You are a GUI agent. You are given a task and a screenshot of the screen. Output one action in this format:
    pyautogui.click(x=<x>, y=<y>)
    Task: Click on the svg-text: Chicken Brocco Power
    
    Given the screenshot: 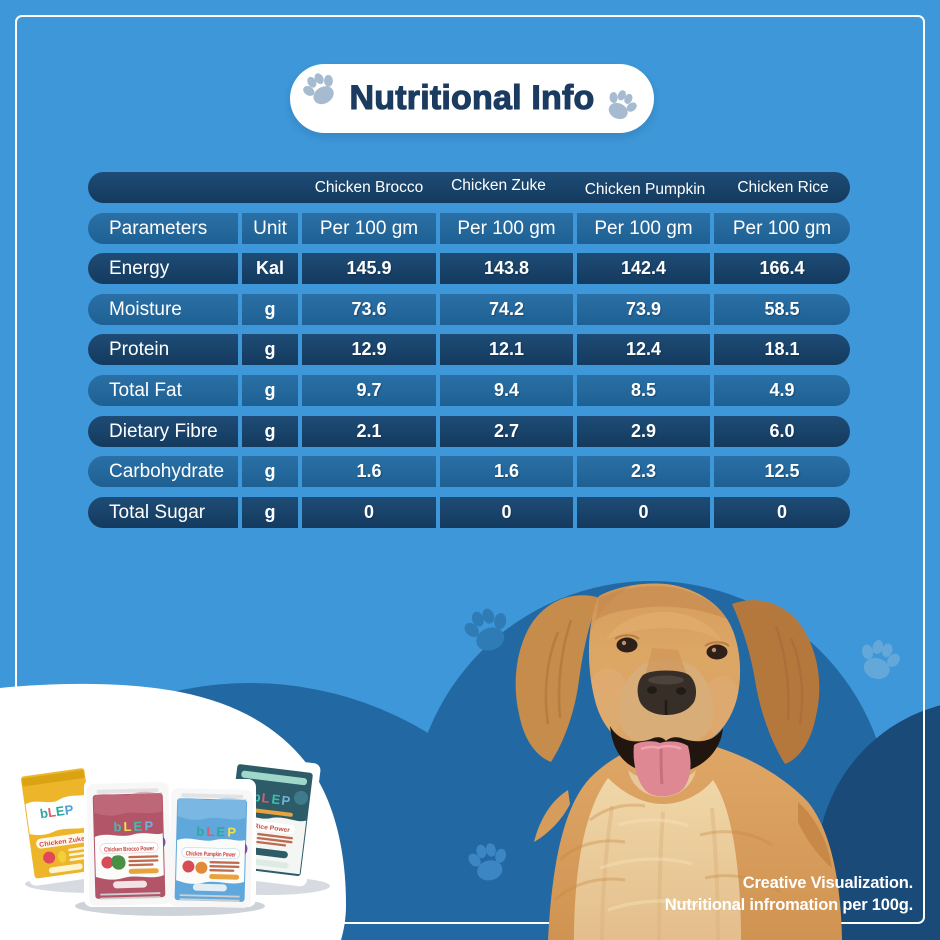 What is the action you would take?
    pyautogui.click(x=129, y=849)
    